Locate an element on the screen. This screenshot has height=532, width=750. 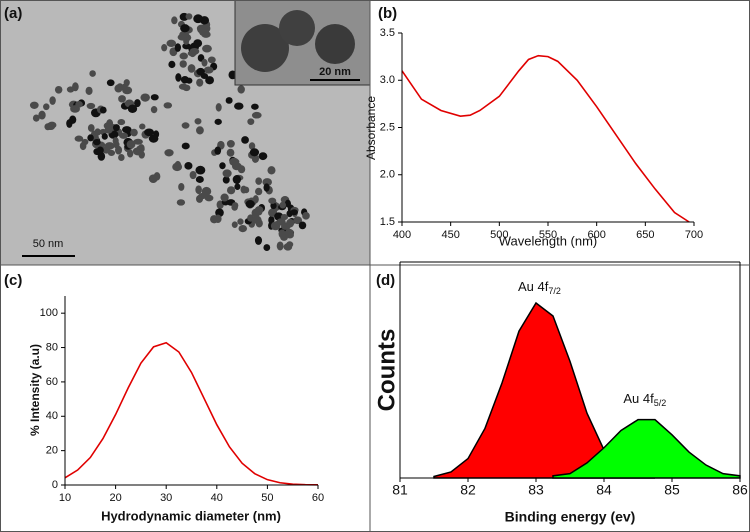
x-axis-label: Hydrodynamic diameter (nm) is located at coordinates (191, 515).